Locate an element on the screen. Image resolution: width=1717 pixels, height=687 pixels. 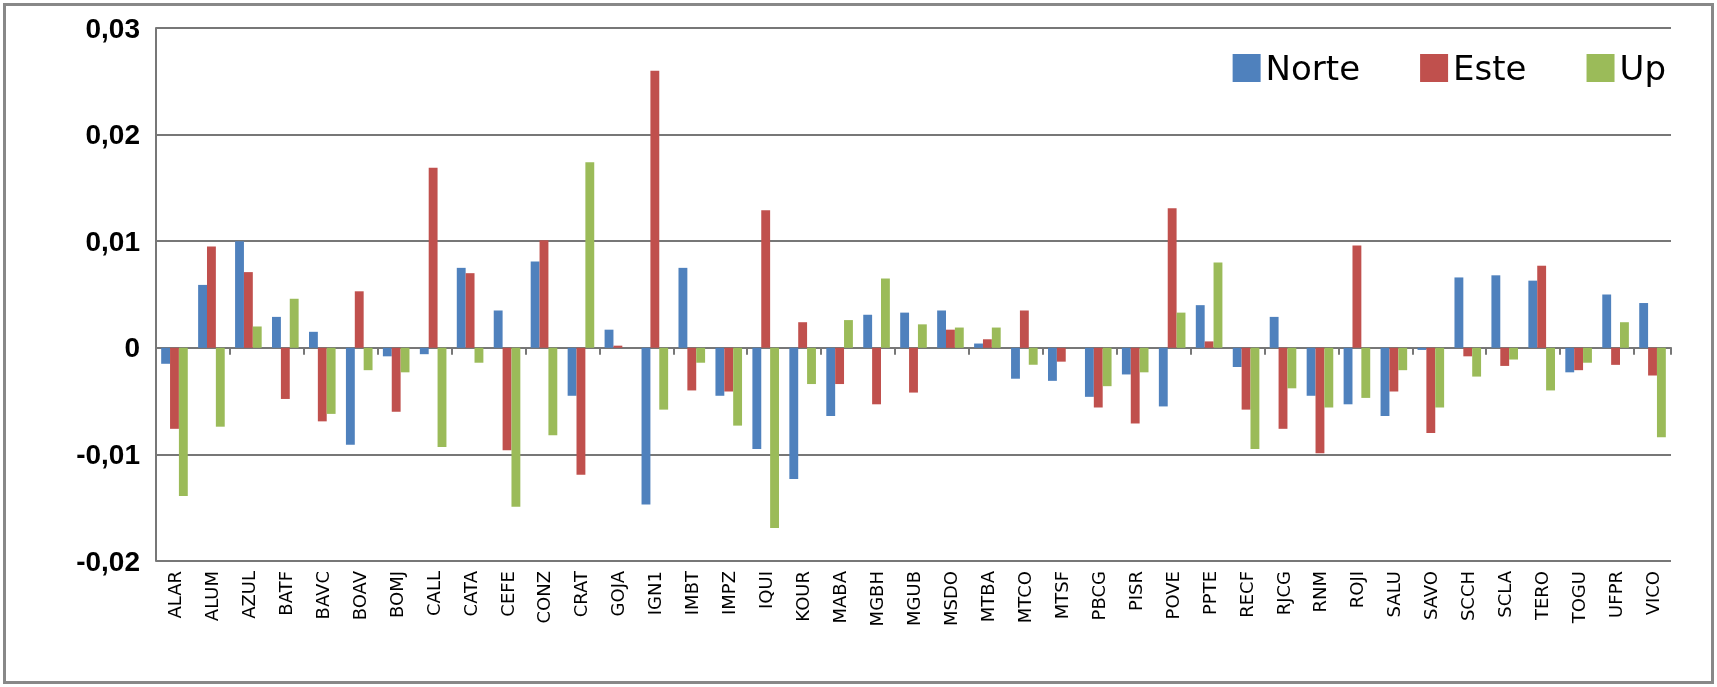
x-tick-label: ROJI is located at coordinates (1357, 590).